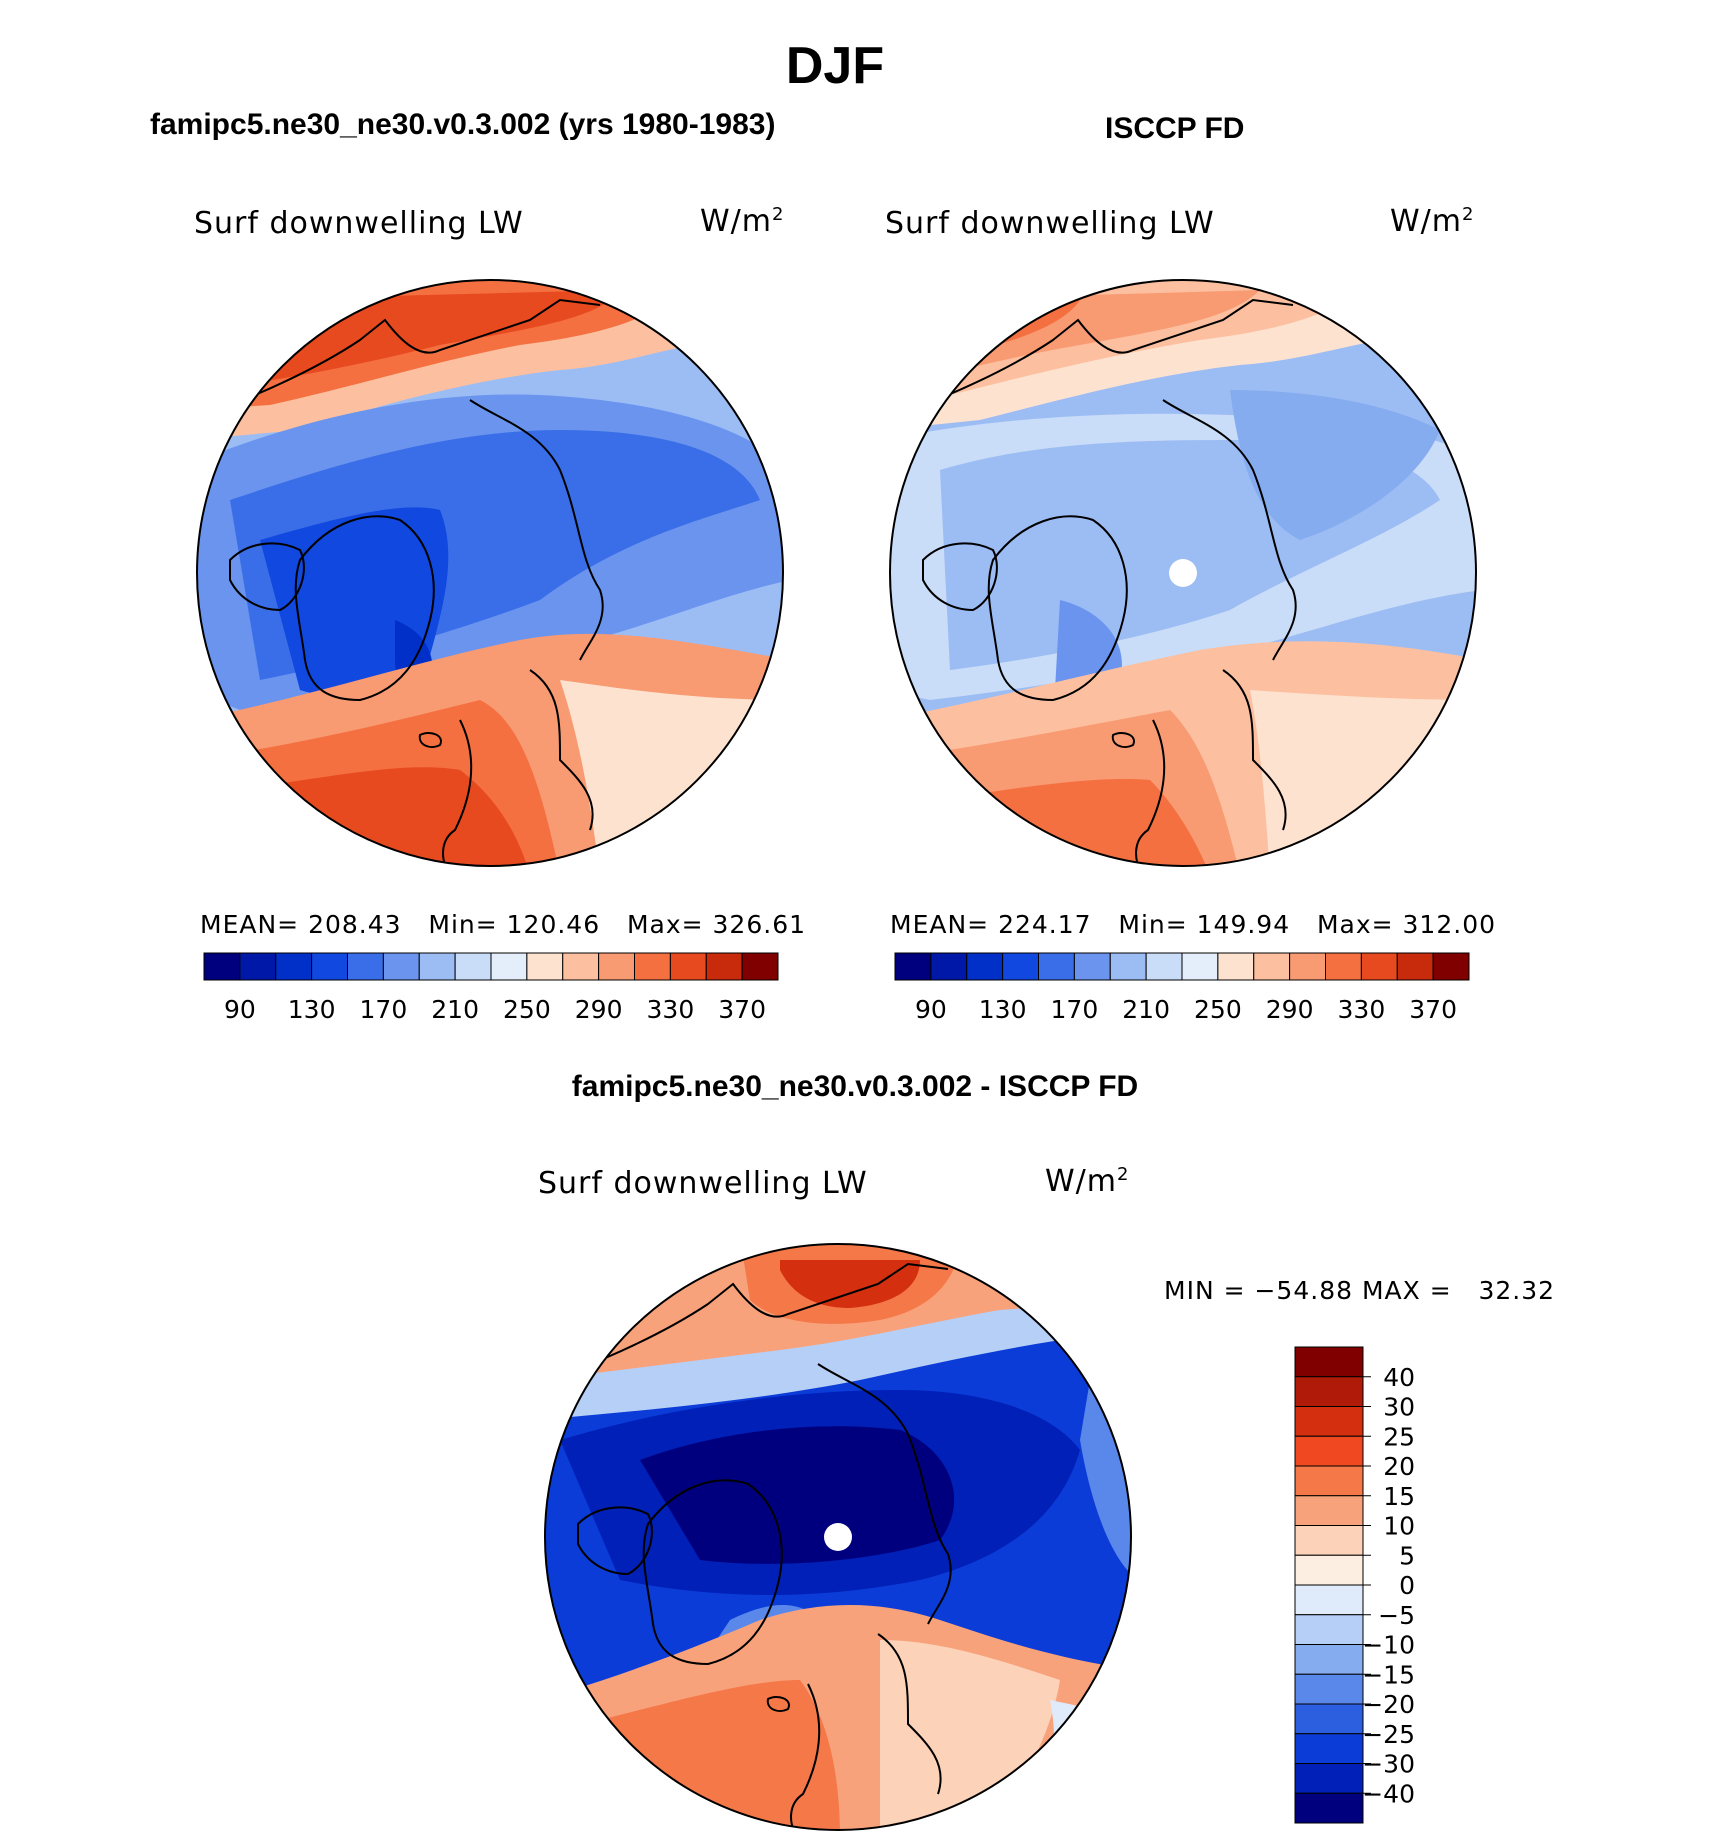 The width and height of the screenshot is (1710, 1840). What do you see at coordinates (1388, 1734) in the screenshot?
I see `colorbar-tick-label: −25` at bounding box center [1388, 1734].